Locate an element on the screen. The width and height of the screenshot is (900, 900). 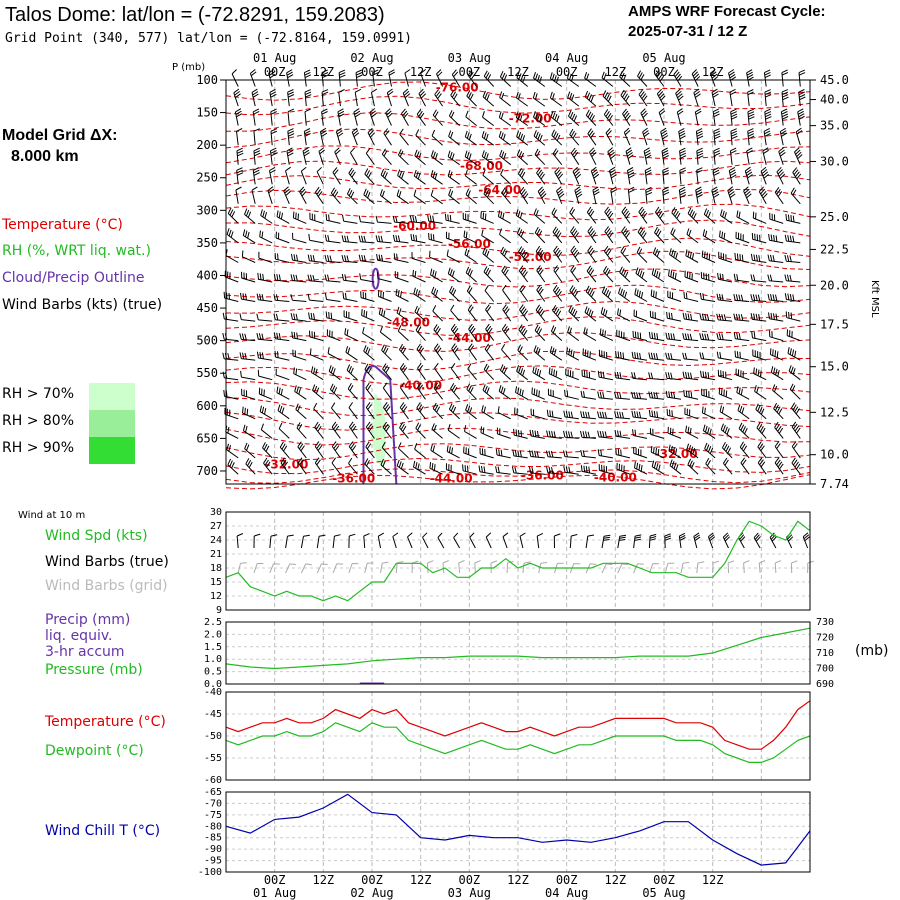
precip-tick-label: 2.5 is located at coordinates (213, 622).